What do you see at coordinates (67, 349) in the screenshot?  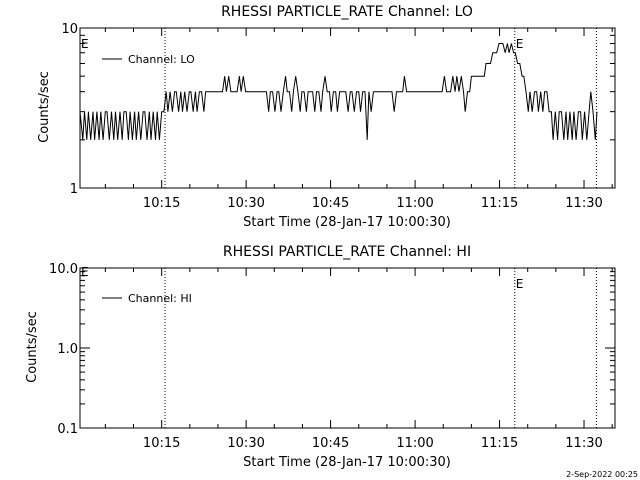 I see `panel-hi-ytick-label: 1.0` at bounding box center [67, 349].